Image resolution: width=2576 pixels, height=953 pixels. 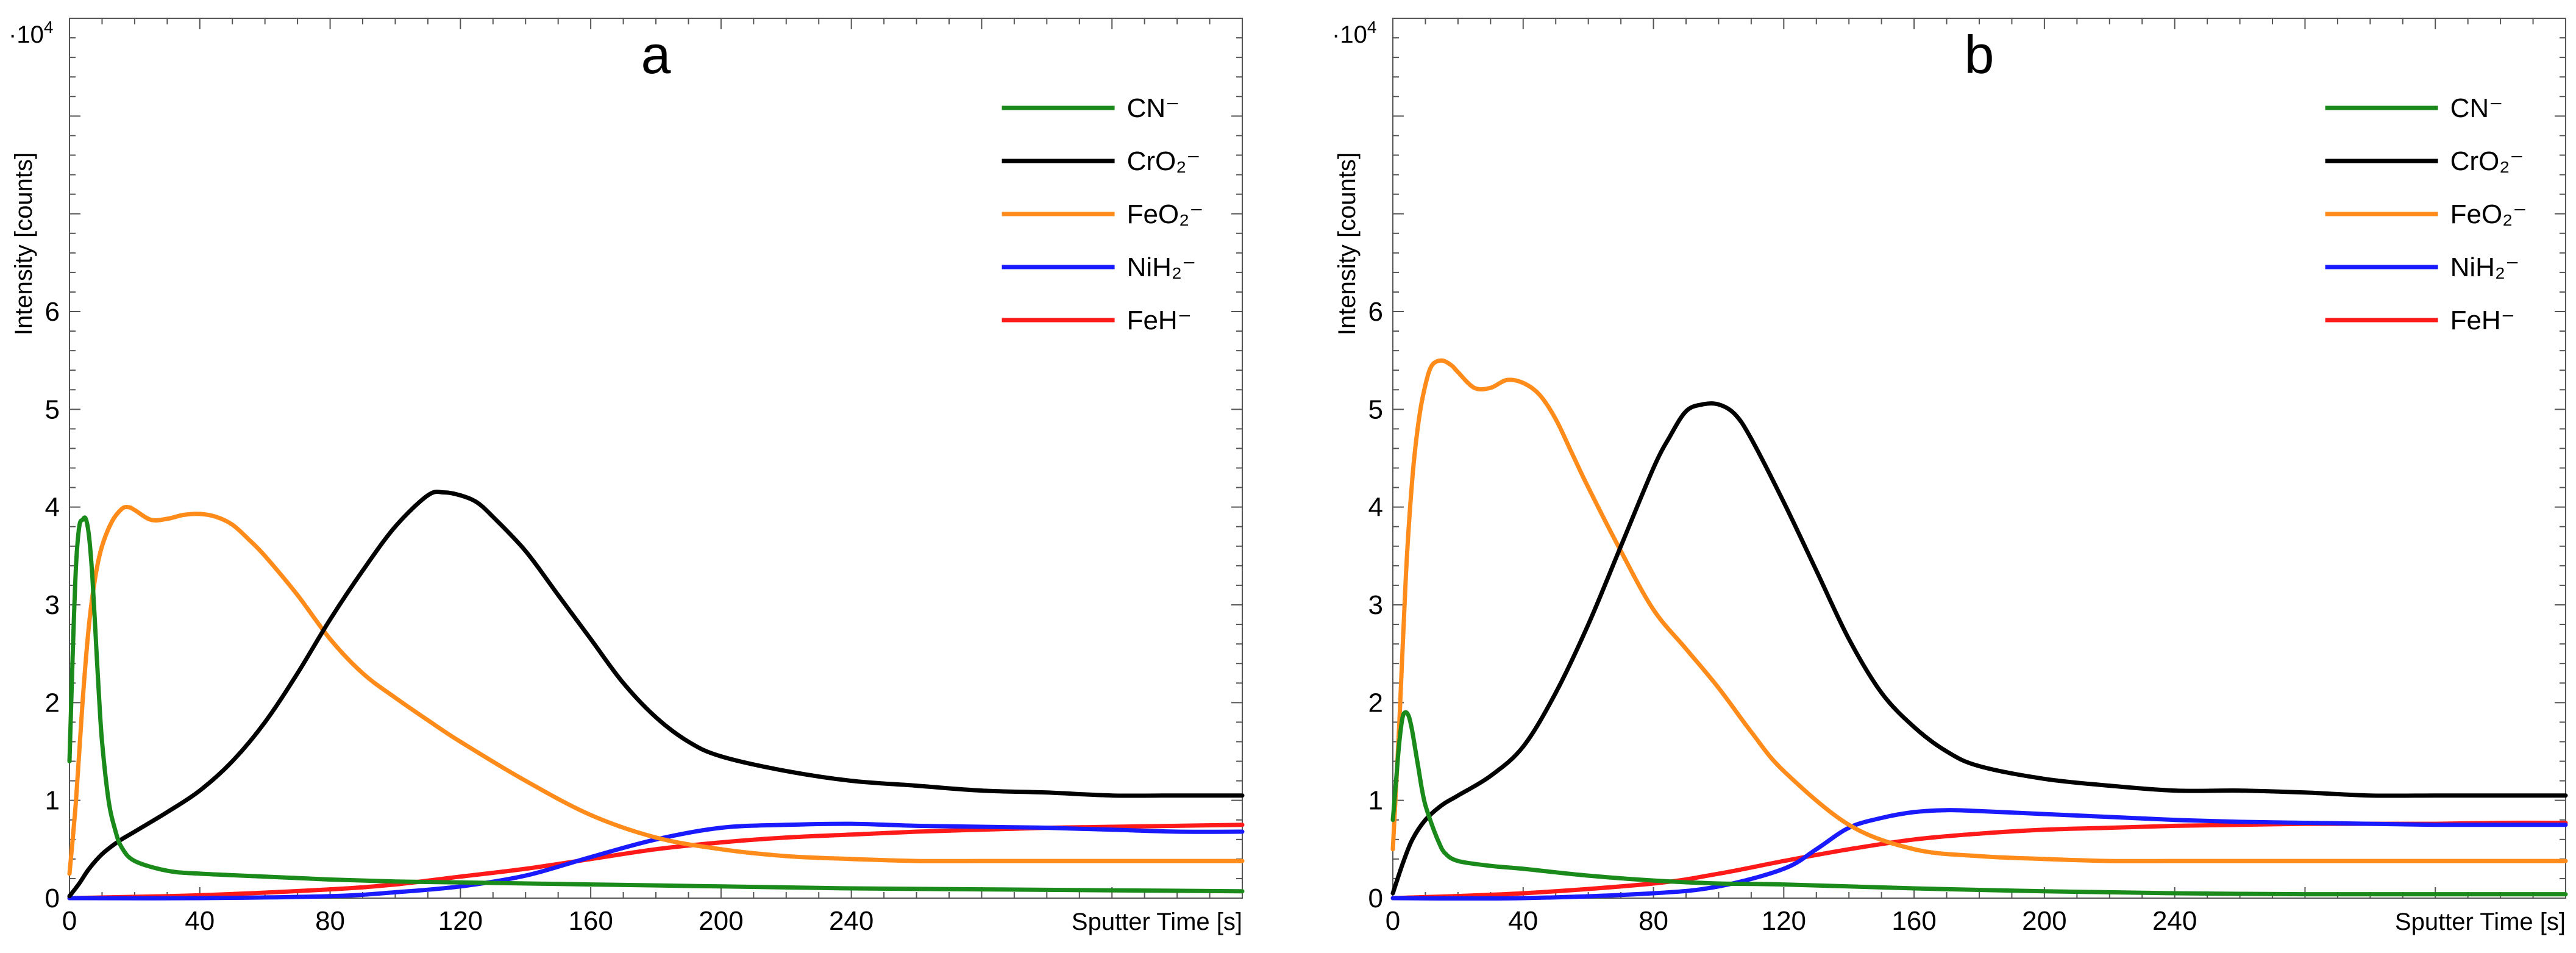 I want to click on series-line-cn, so click(x=1979, y=803).